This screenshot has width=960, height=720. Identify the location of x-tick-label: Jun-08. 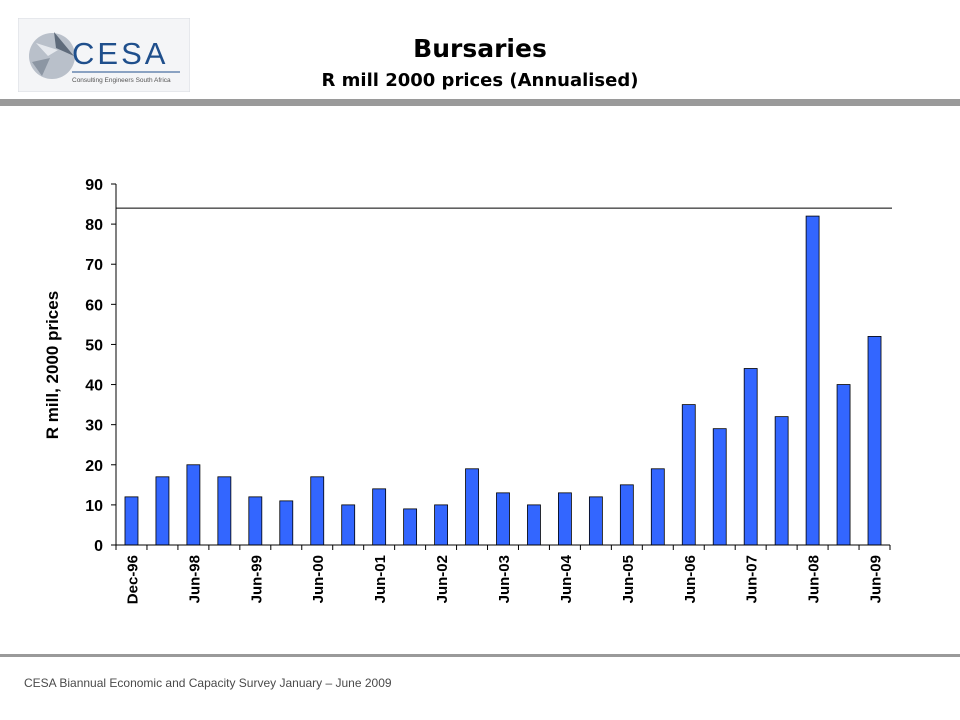
(814, 579).